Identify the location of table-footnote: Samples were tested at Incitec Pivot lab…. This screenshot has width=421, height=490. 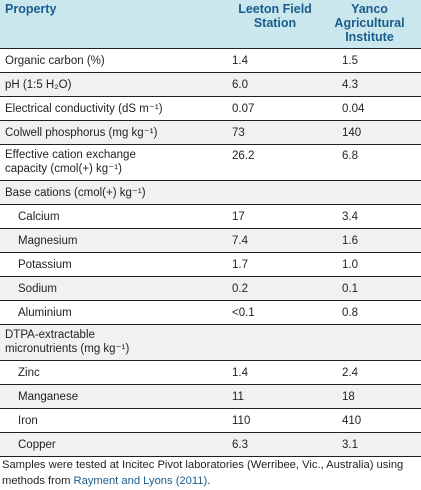
(210, 473).